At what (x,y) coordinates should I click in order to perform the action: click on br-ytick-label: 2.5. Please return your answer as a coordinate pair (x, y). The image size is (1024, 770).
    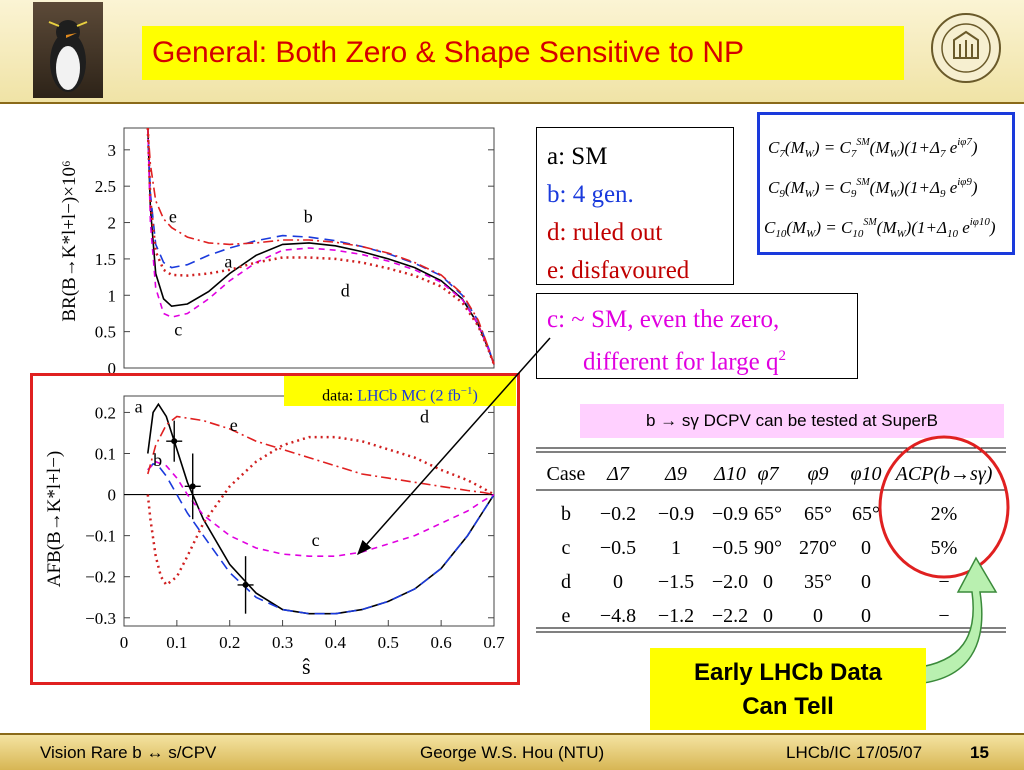
    Looking at the image, I should click on (105, 186).